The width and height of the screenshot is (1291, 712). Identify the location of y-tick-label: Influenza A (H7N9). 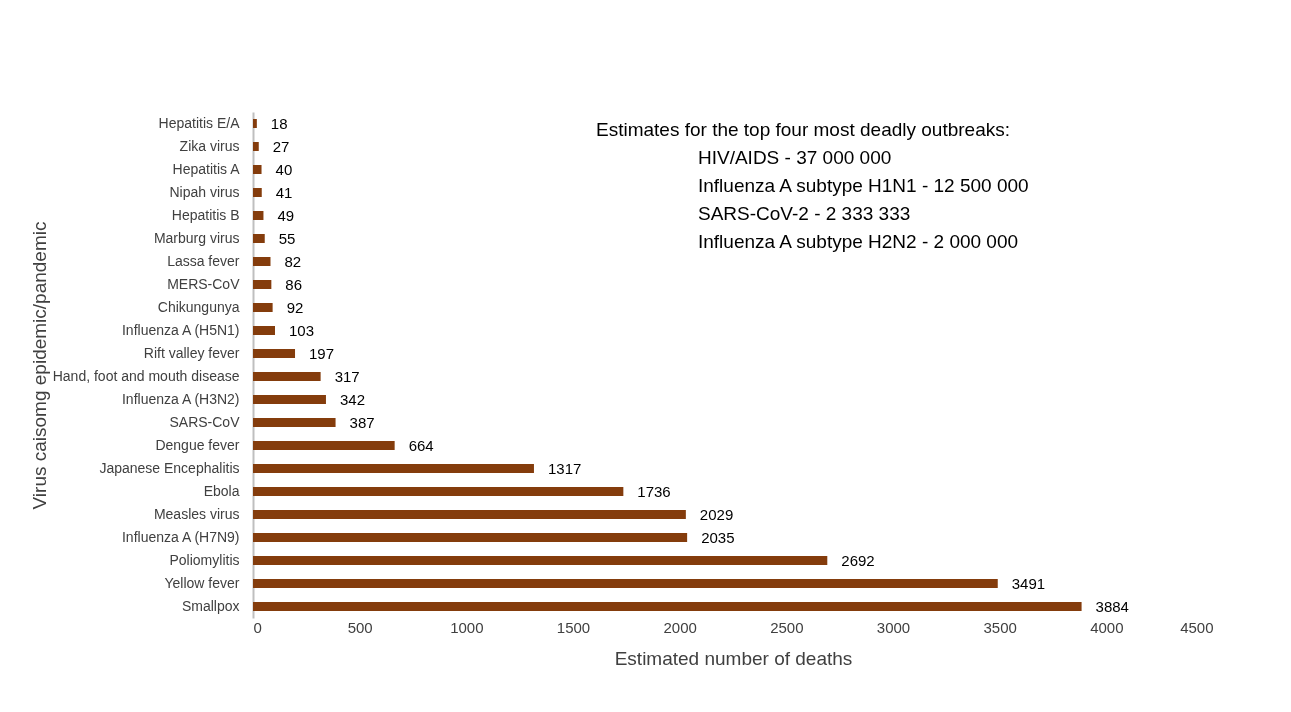
(180, 536).